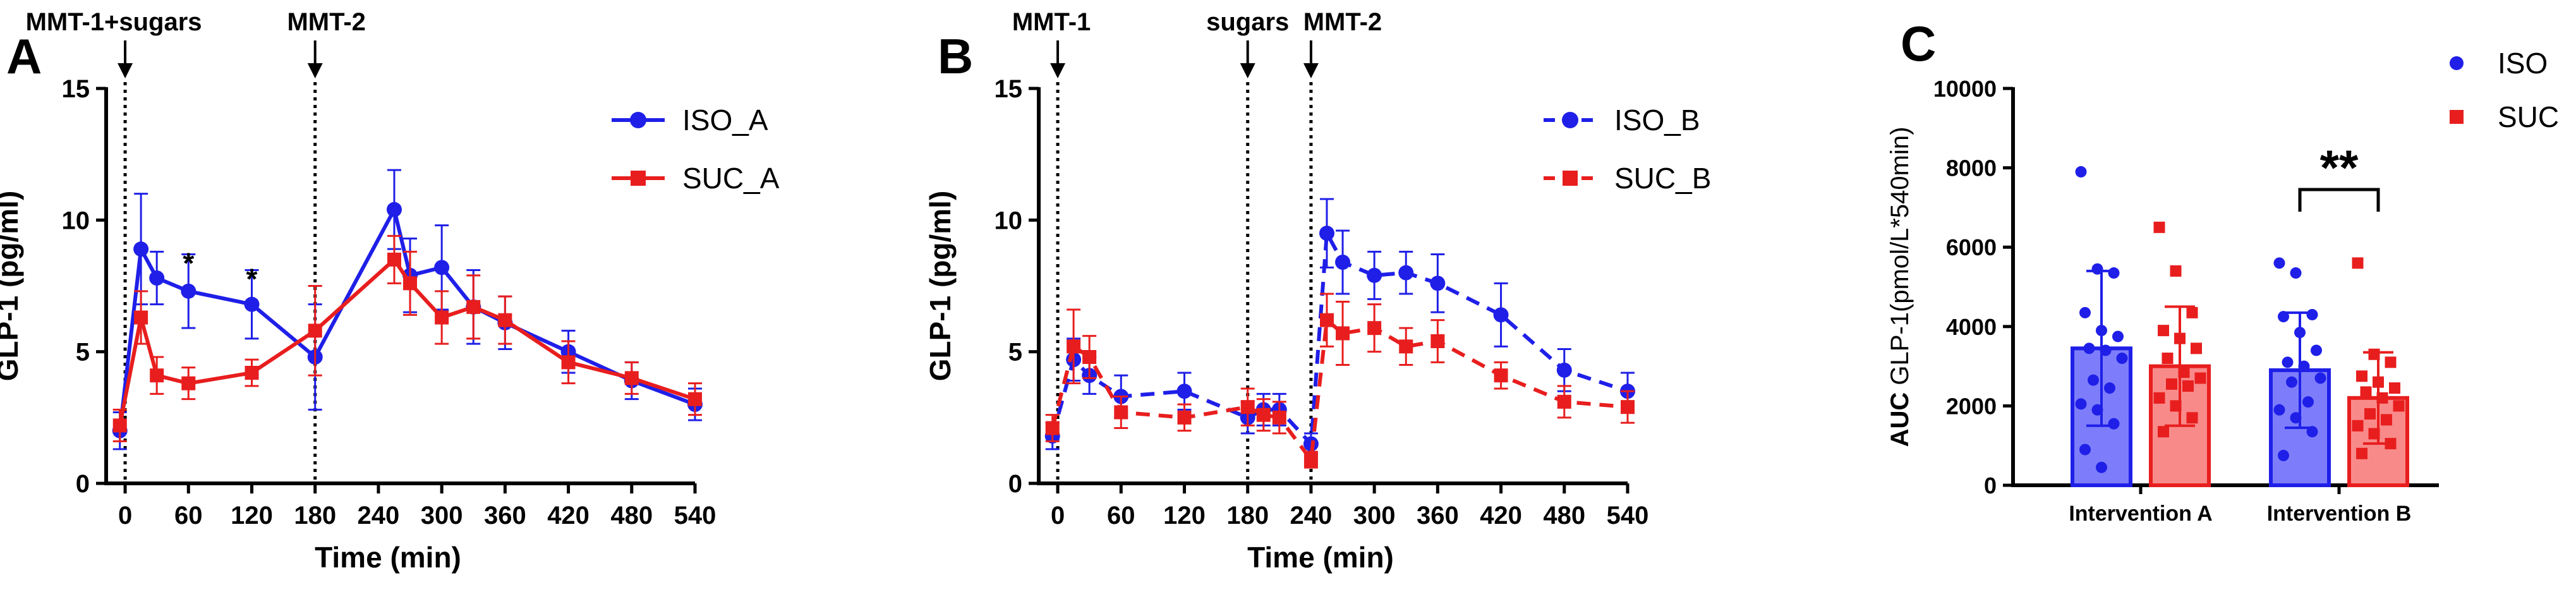 Image resolution: width=2576 pixels, height=599 pixels. What do you see at coordinates (407, 338) in the screenshot?
I see `series-suc-a` at bounding box center [407, 338].